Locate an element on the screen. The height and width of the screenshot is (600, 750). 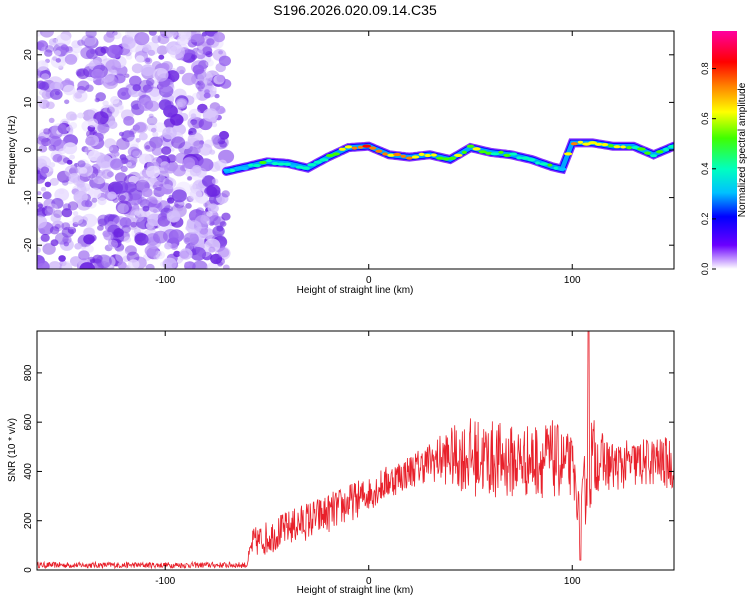
y-tick-label: 800 is located at coordinates (28, 372).